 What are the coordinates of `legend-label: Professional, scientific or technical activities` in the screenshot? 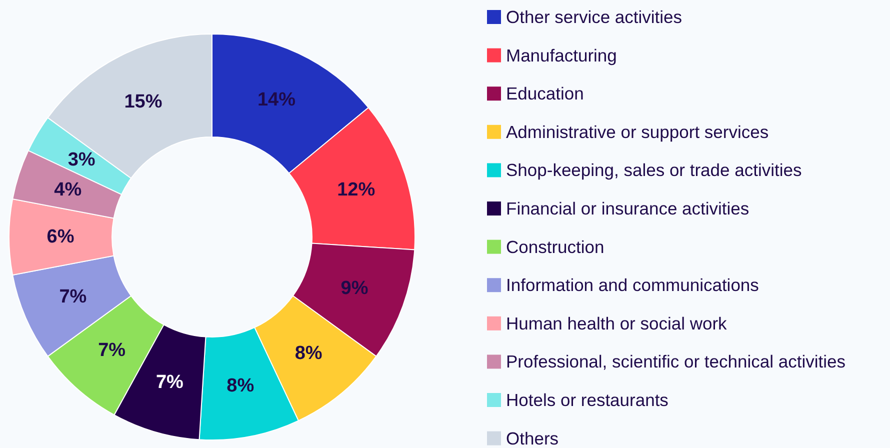 It's located at (676, 362).